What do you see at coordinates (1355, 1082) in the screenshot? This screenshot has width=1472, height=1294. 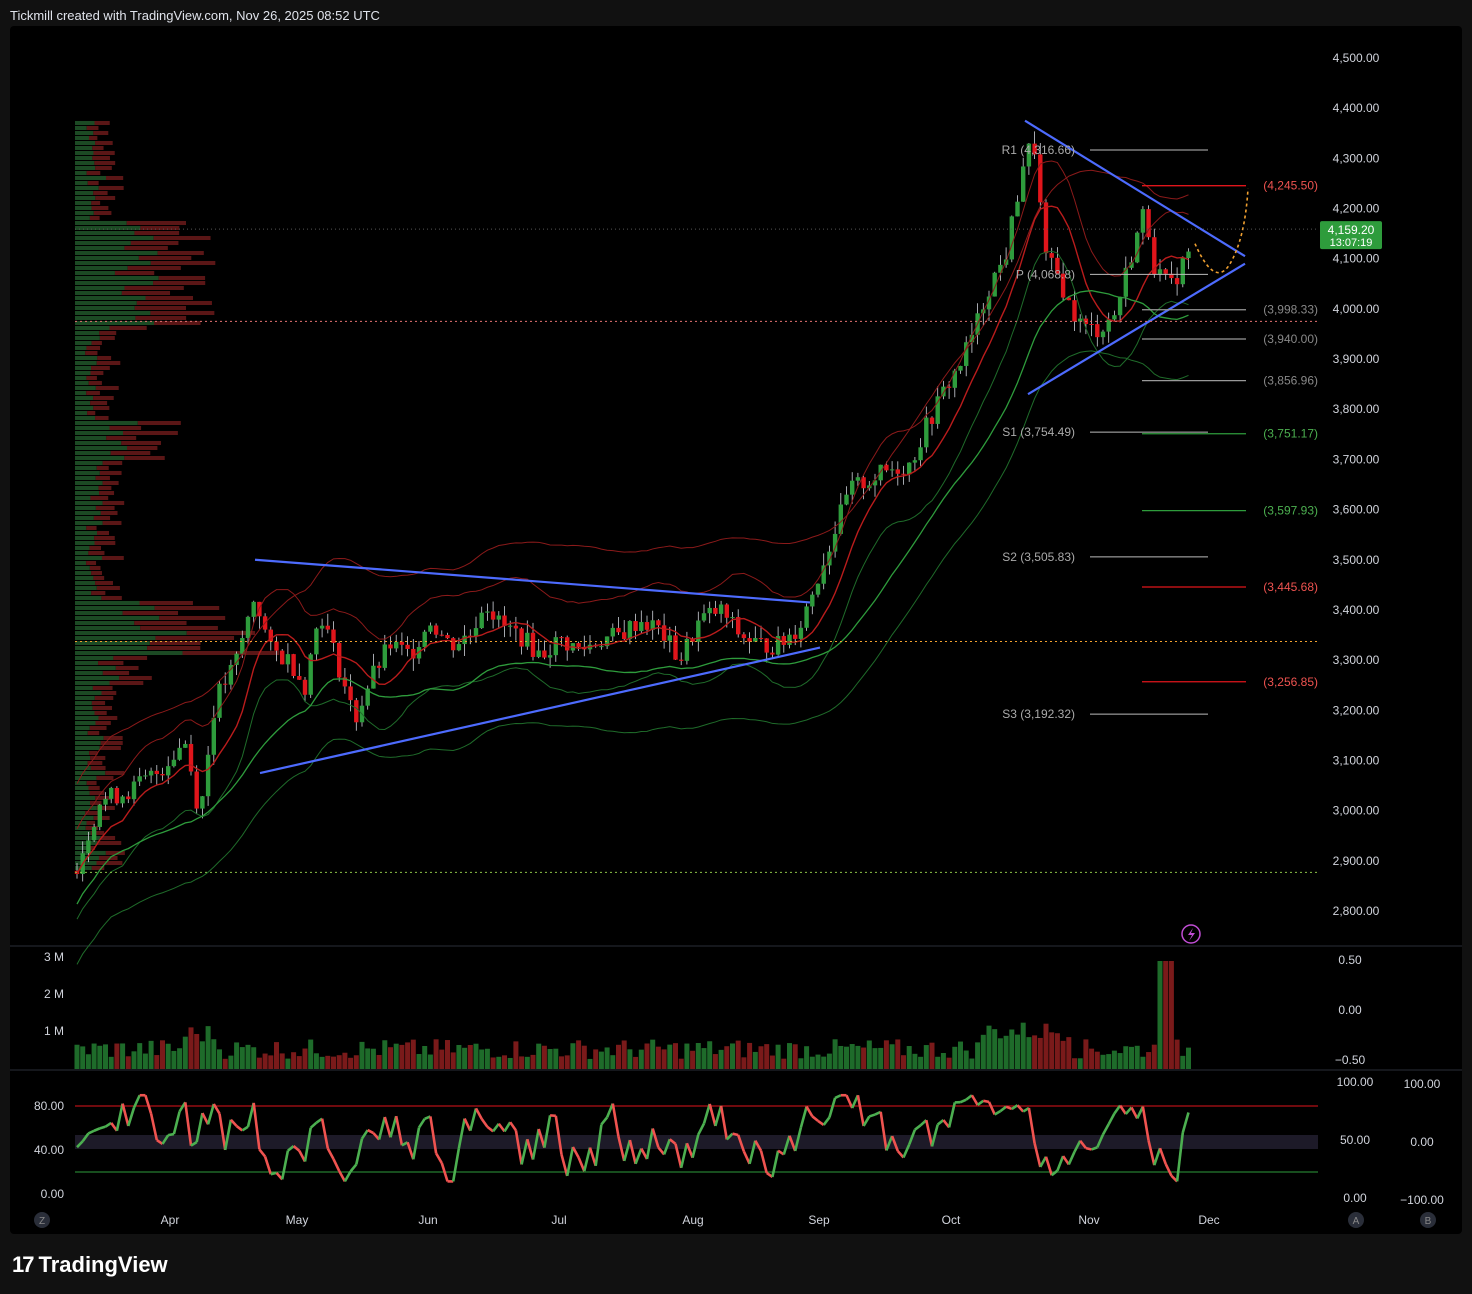 I see `osc-right-tick: 100.00` at bounding box center [1355, 1082].